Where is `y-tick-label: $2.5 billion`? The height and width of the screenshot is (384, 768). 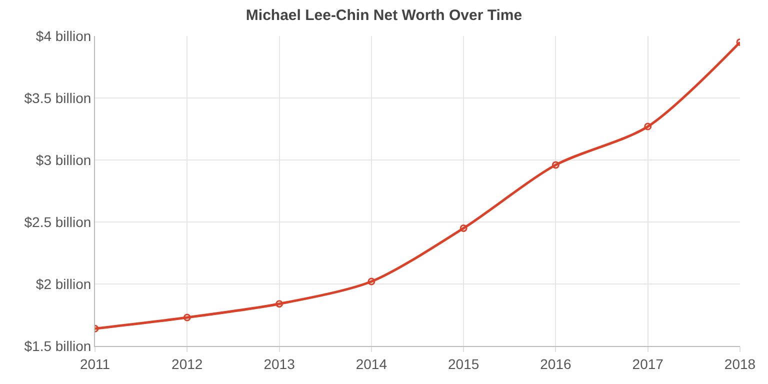
y-tick-label: $2.5 billion is located at coordinates (58, 222).